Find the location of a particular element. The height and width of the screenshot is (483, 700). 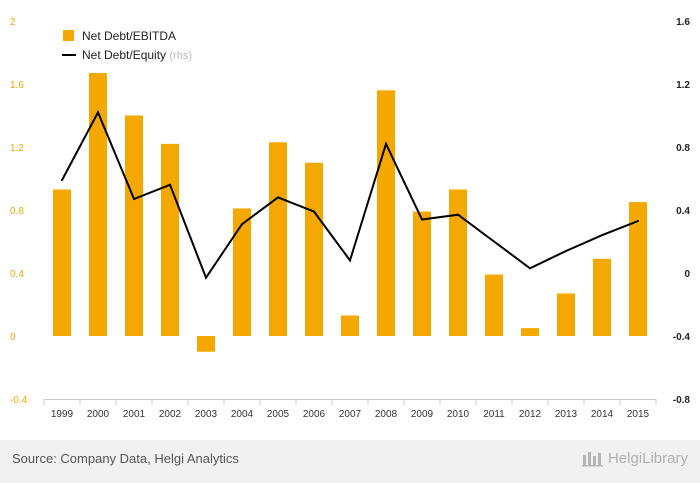

bar-2010 is located at coordinates (458, 262).